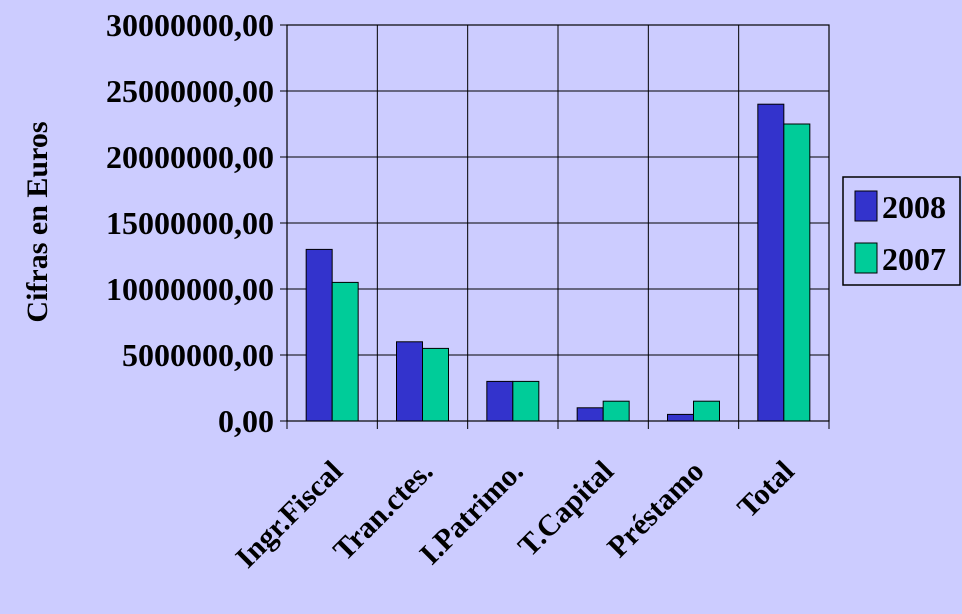 Image resolution: width=962 pixels, height=614 pixels. I want to click on y-tick-label: 30000000,00, so click(190, 25).